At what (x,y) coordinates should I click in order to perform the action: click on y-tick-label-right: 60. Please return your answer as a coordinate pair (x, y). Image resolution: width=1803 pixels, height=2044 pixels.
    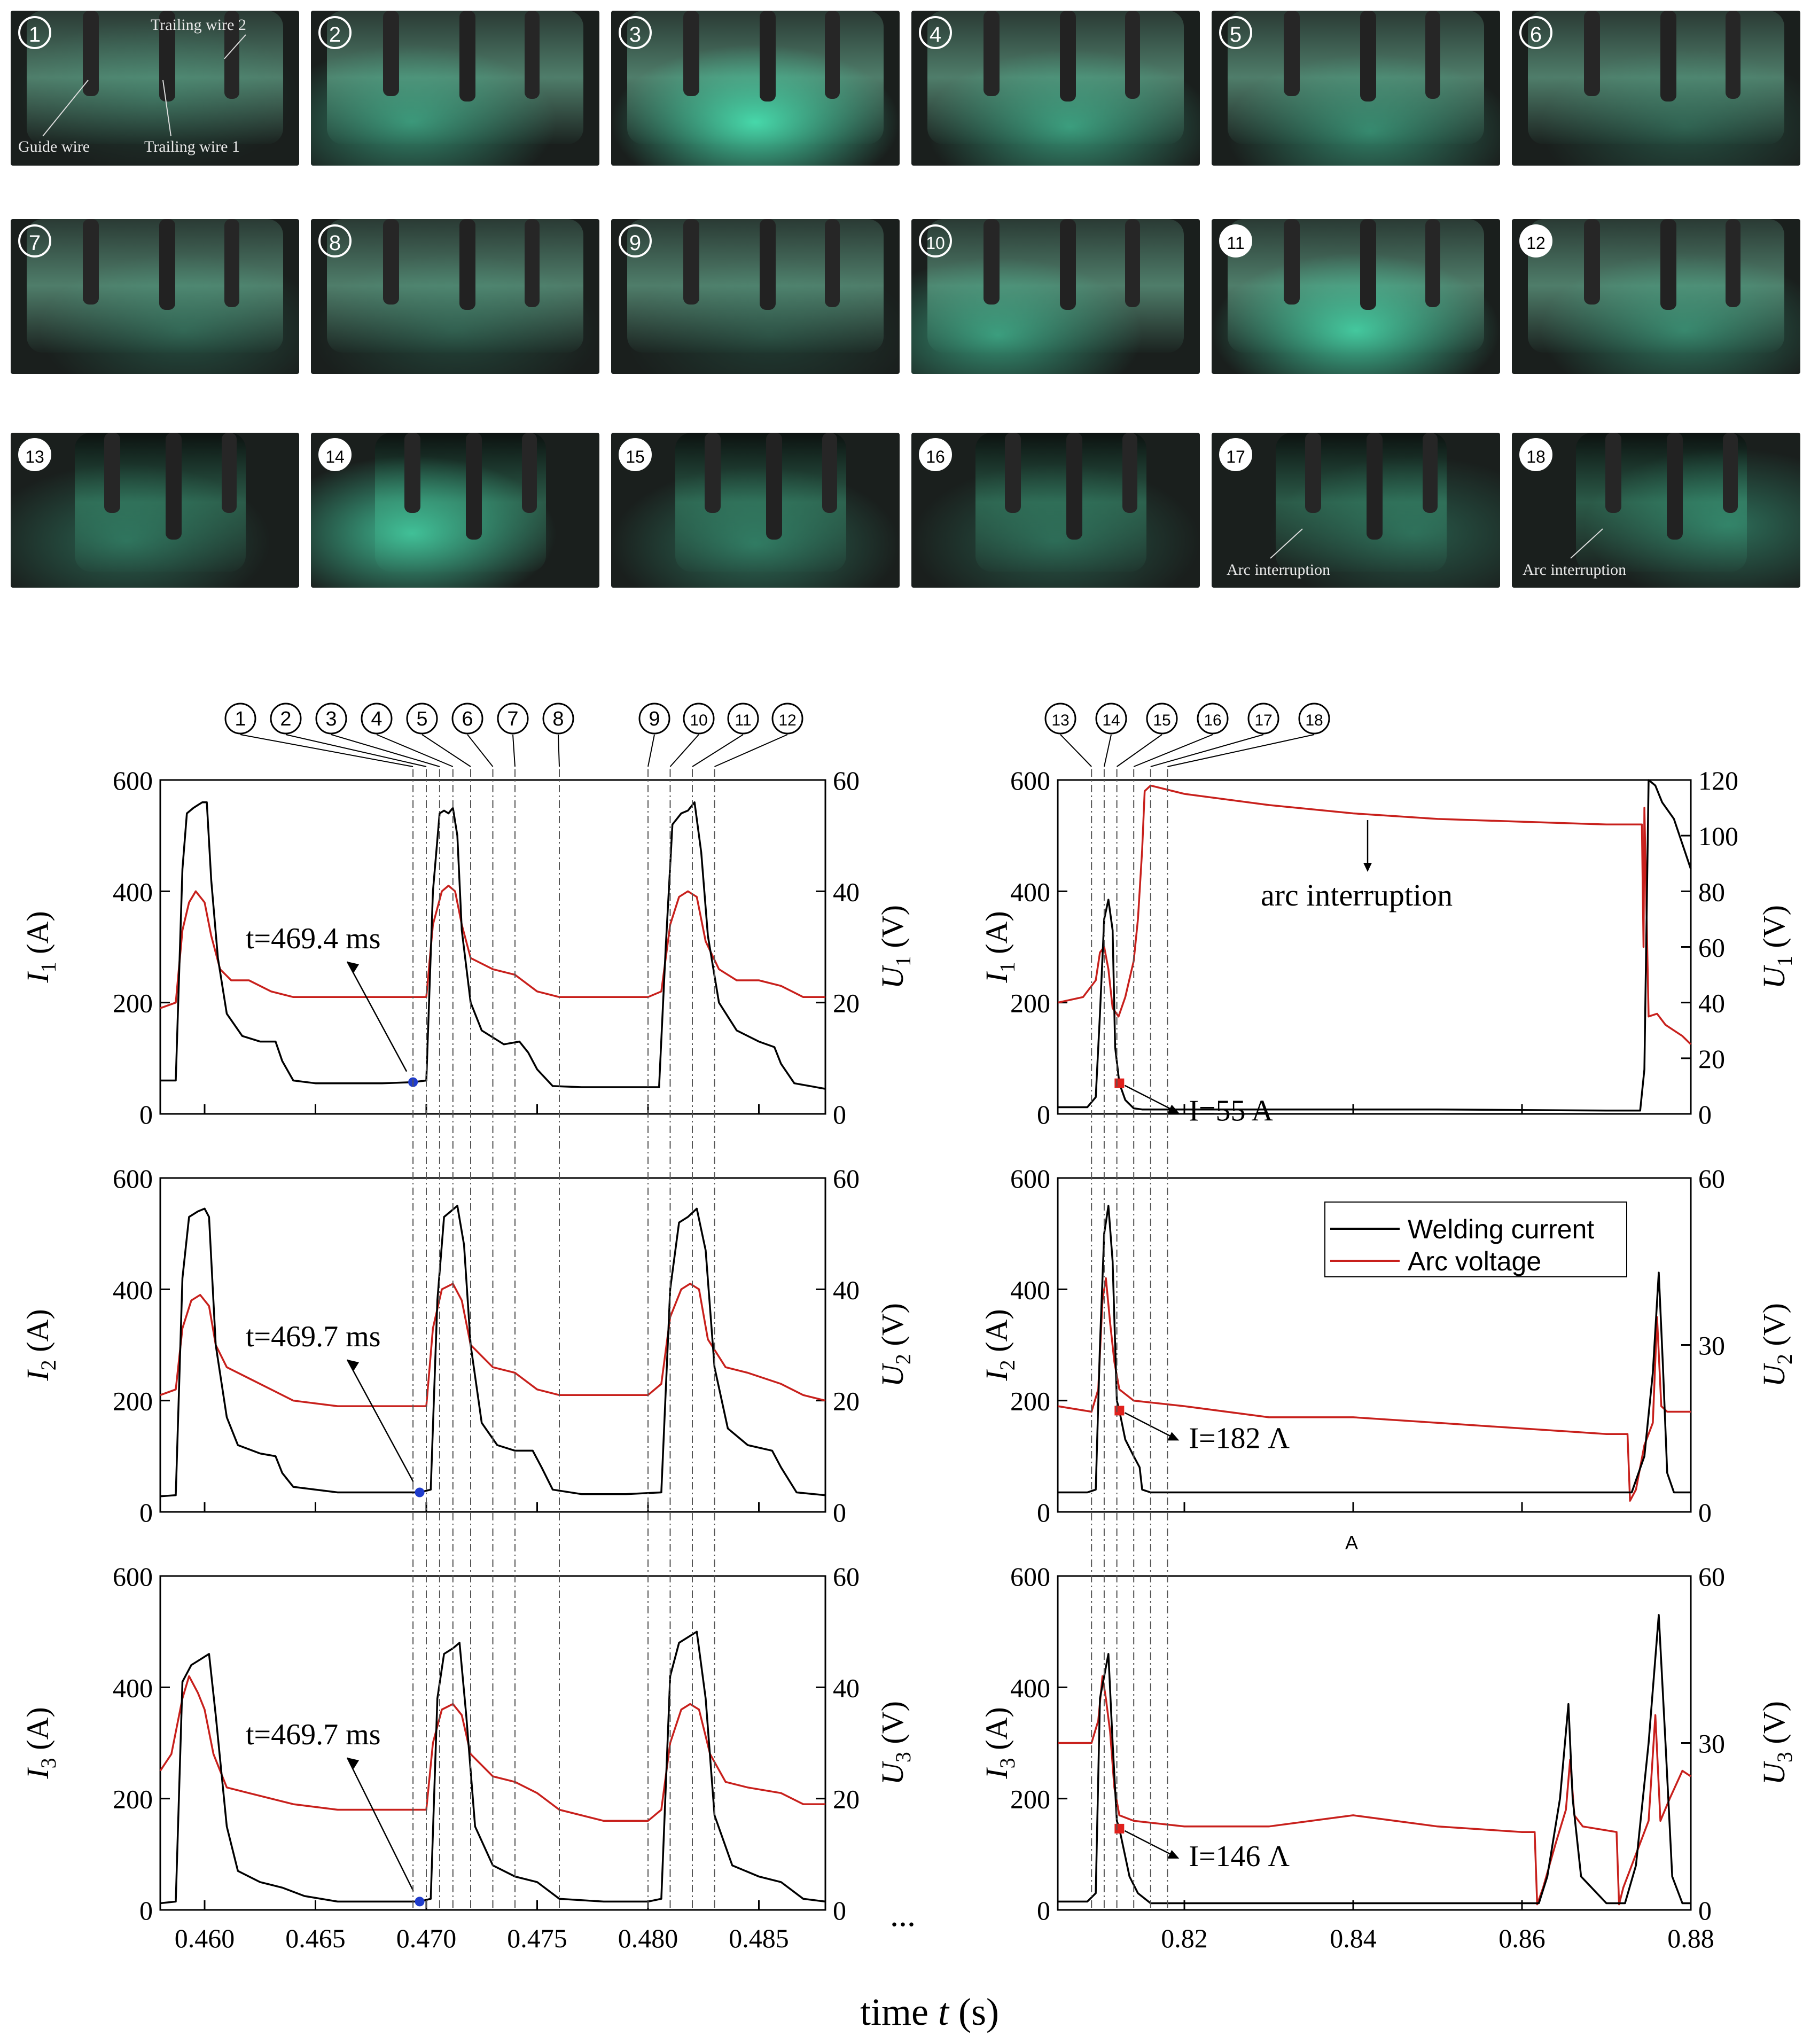
    Looking at the image, I should click on (1712, 948).